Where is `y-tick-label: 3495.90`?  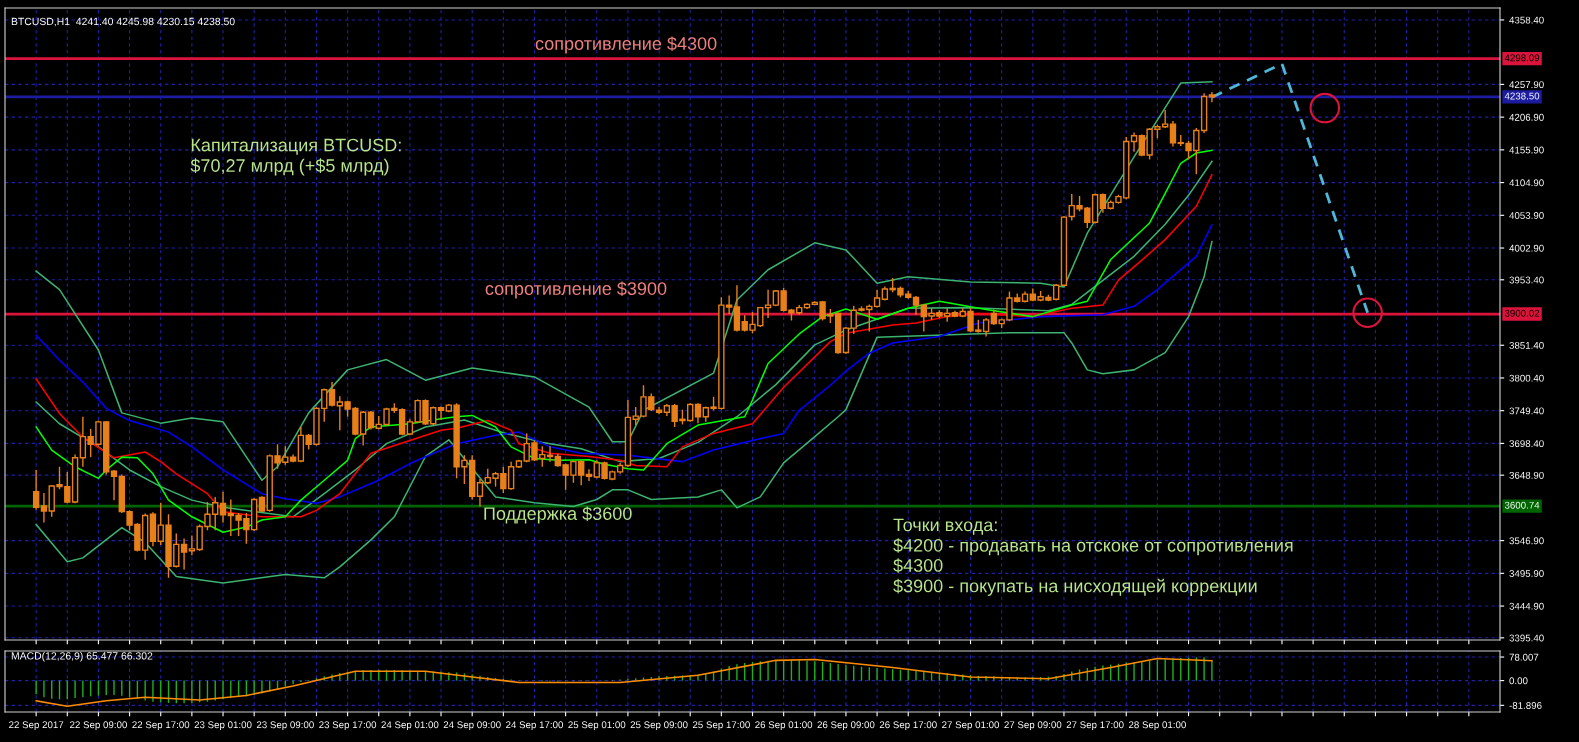
y-tick-label: 3495.90 is located at coordinates (1526, 573).